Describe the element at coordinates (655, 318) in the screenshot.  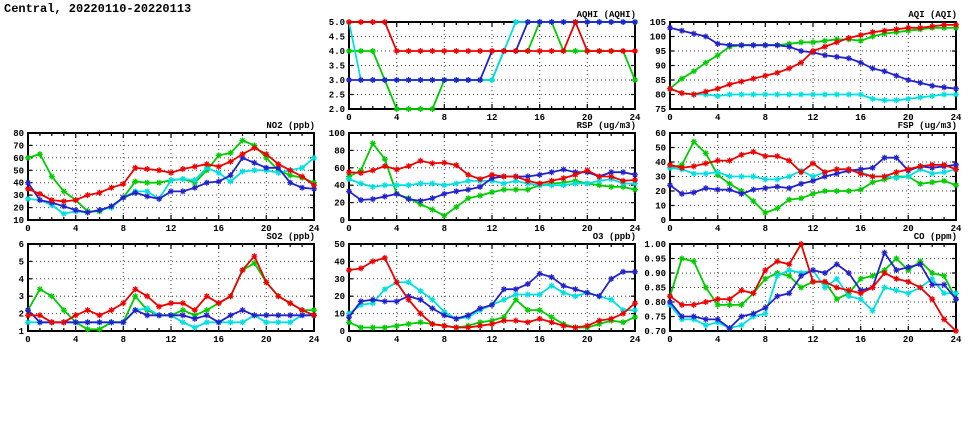
I see `svg-text: 0.75` at that location.